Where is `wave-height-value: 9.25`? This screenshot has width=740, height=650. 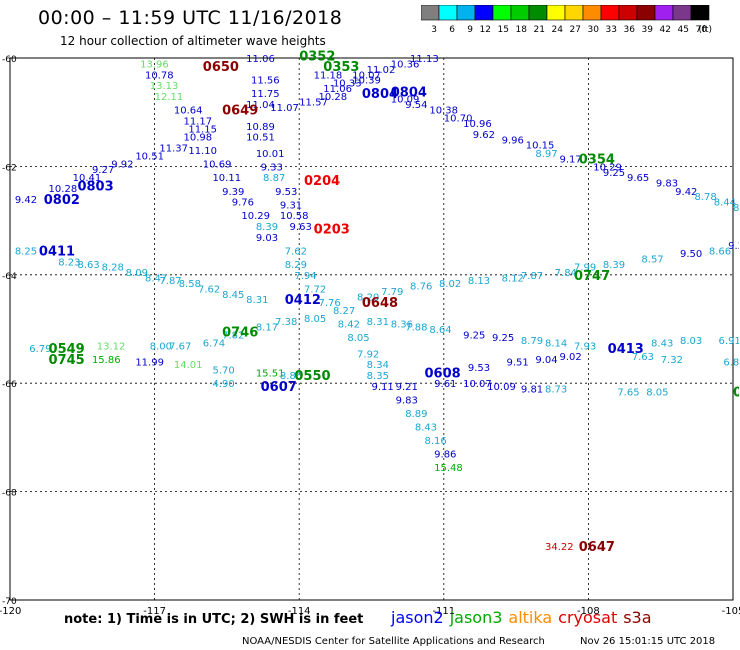
wave-height-value: 9.25 is located at coordinates (503, 338).